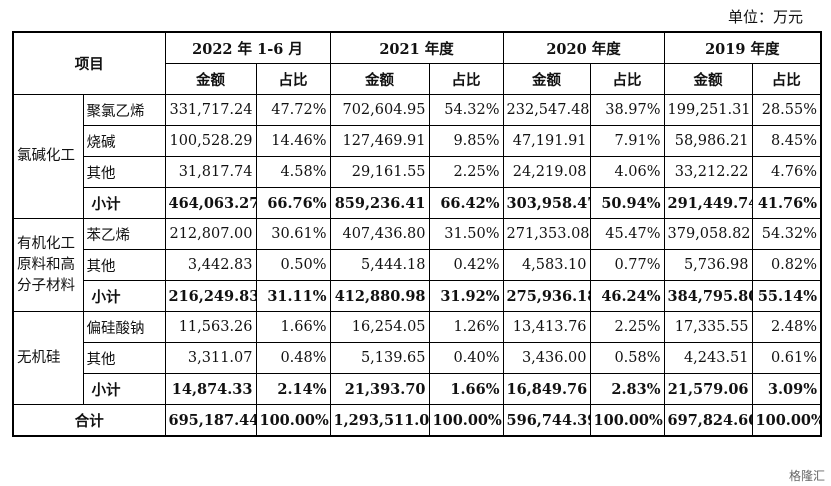 This screenshot has width=831, height=486. Describe the element at coordinates (293, 203) in the screenshot. I see `ratio-cell: 66.76%` at that location.